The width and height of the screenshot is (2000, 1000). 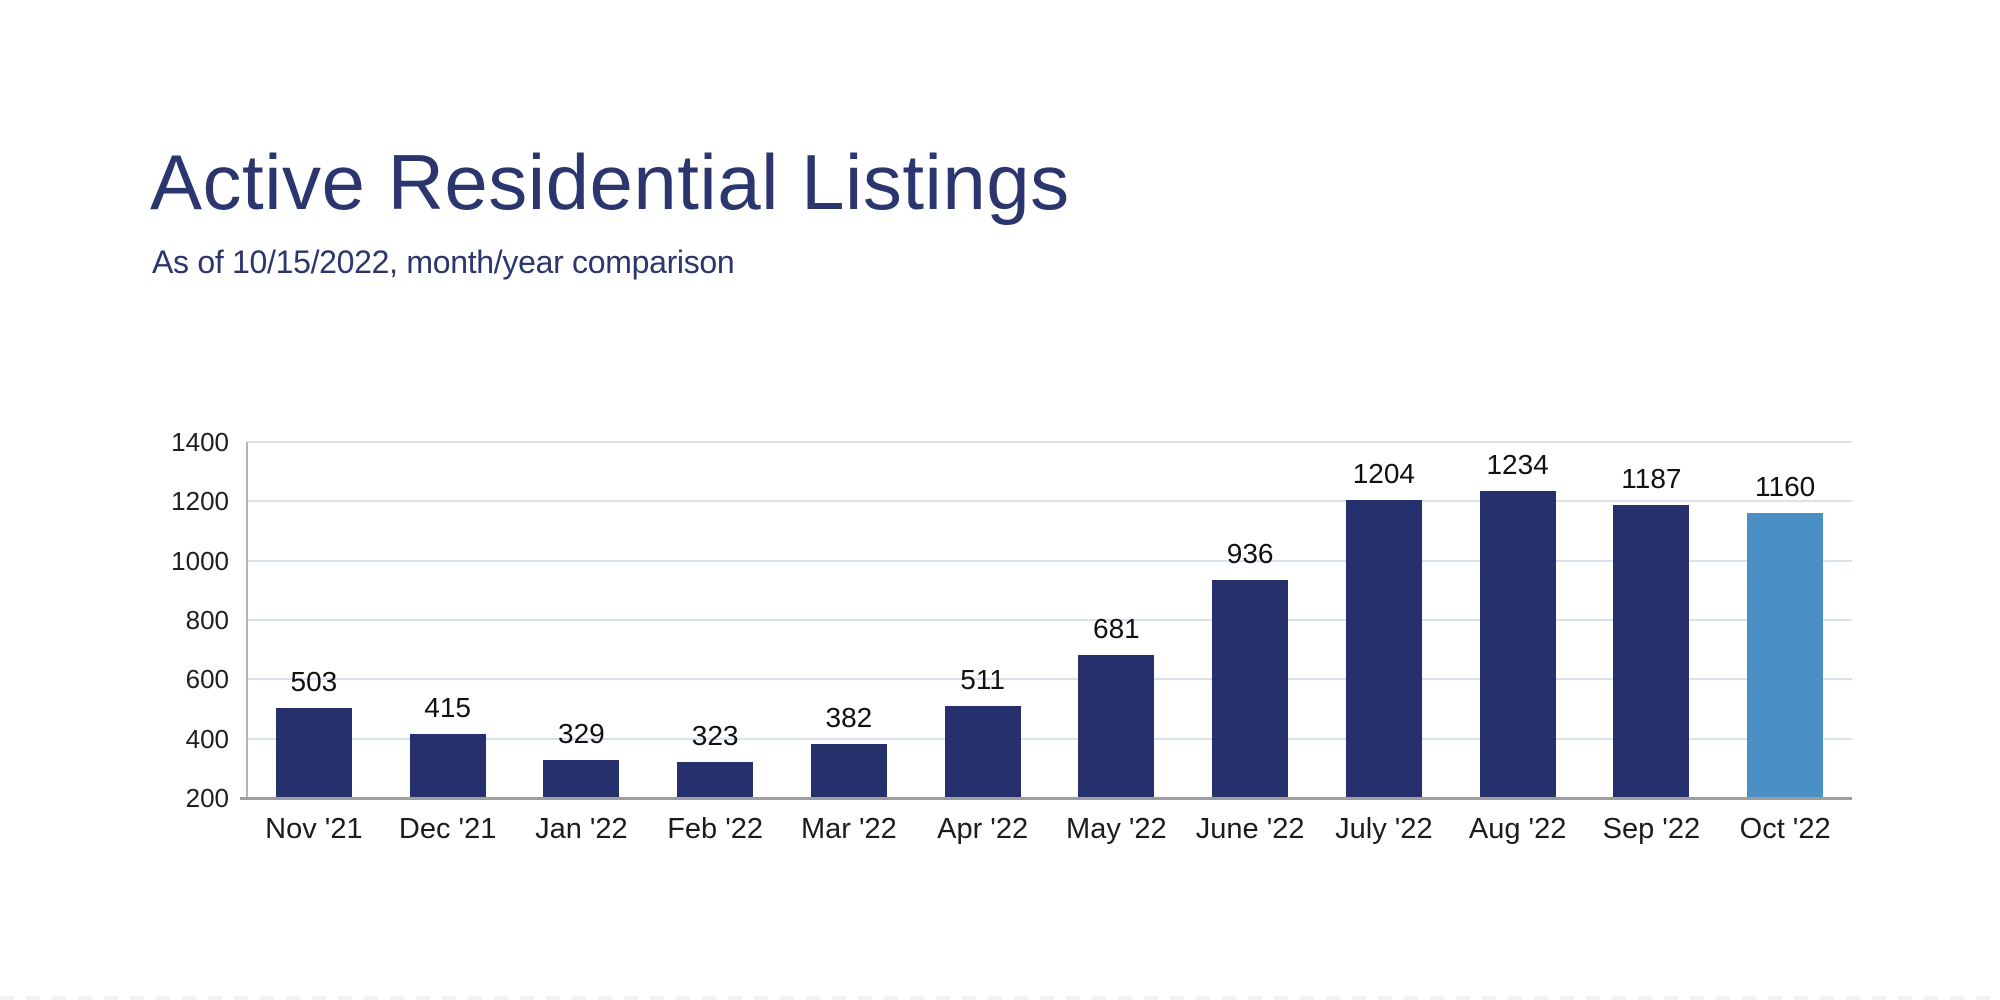 I want to click on y-axis-line, so click(x=247, y=620).